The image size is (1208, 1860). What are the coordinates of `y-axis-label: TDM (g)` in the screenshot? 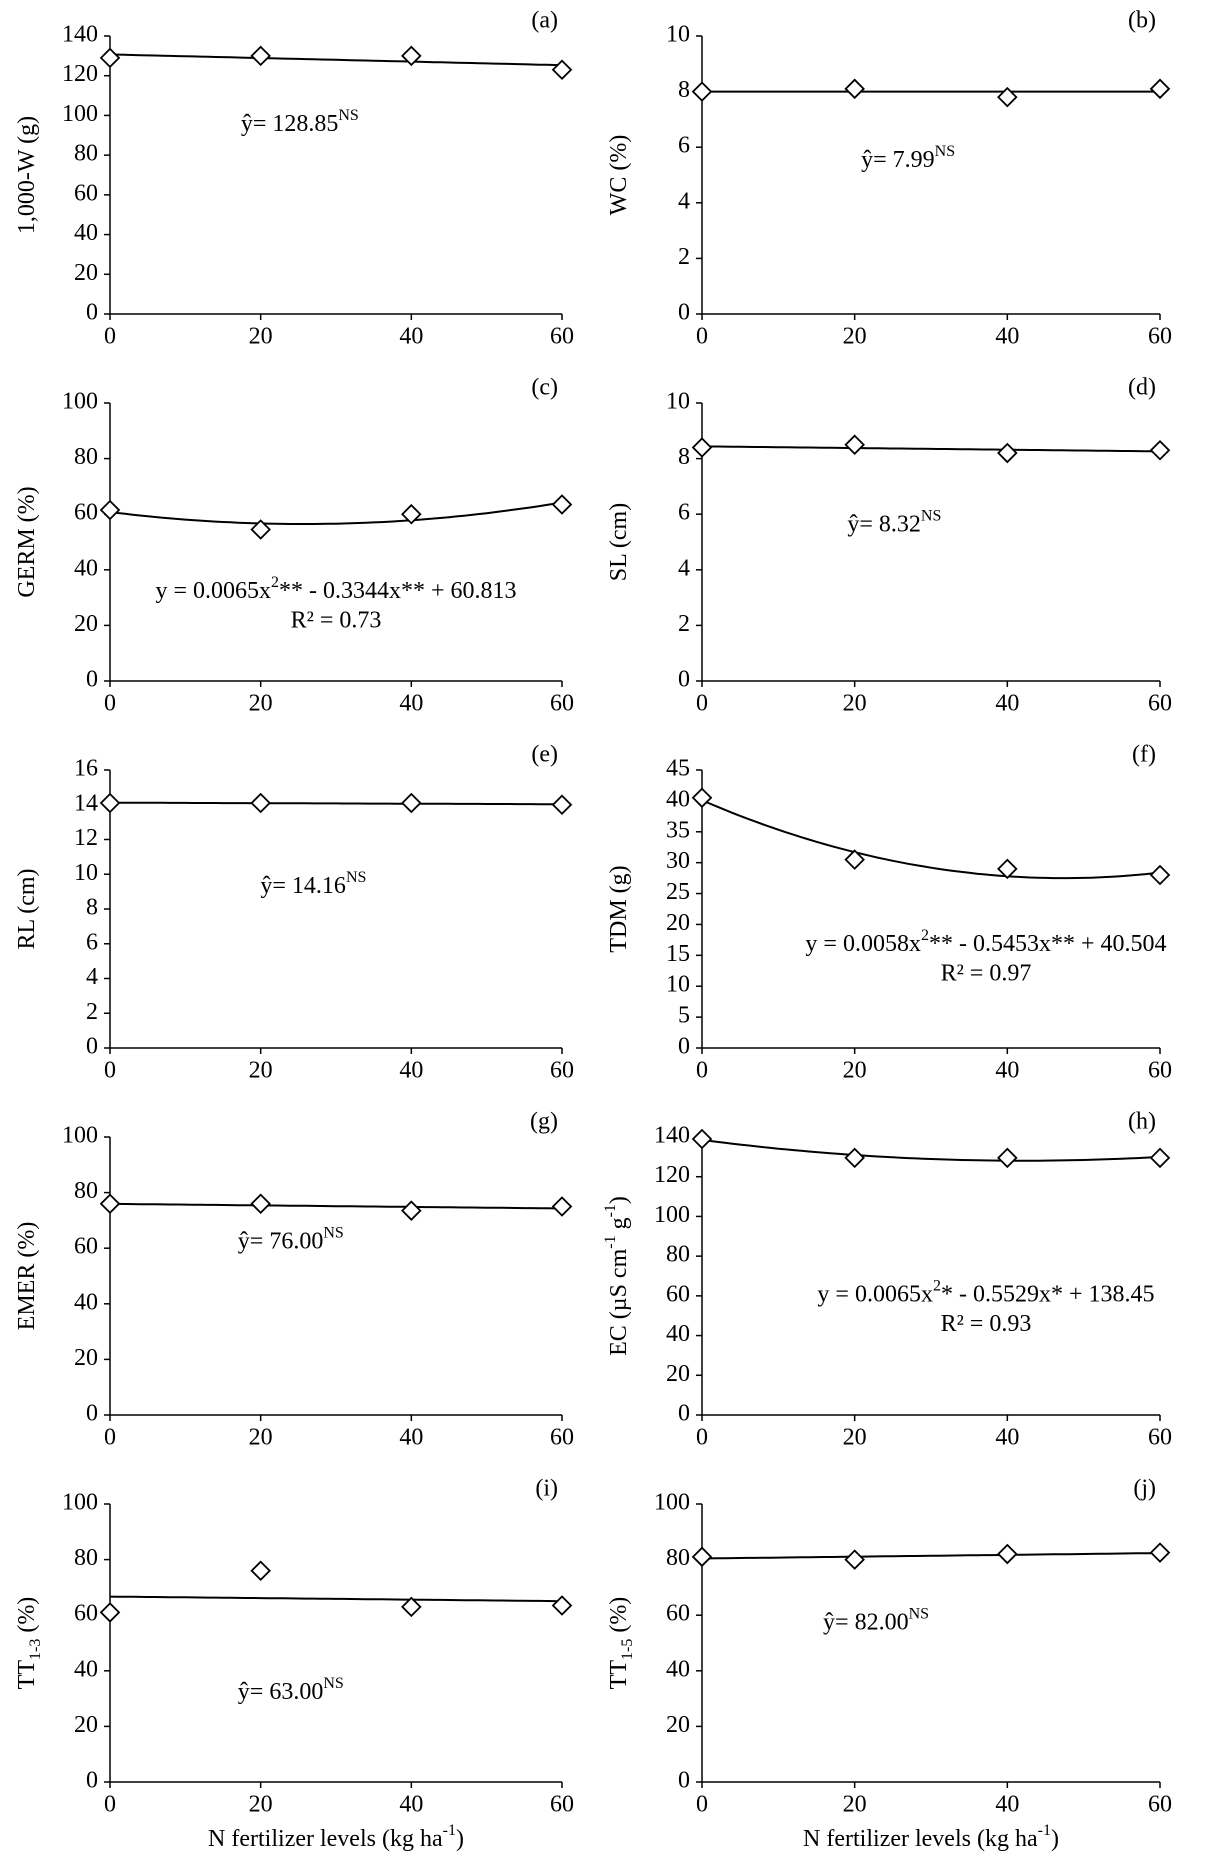 It's located at (619, 908).